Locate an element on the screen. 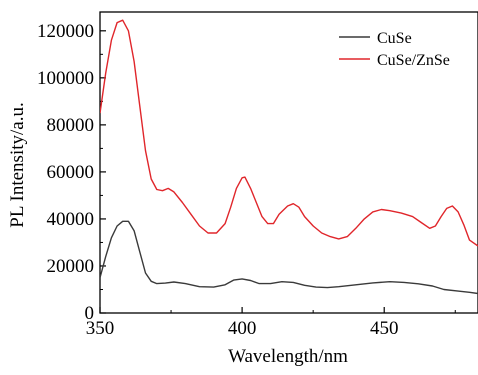 This screenshot has width=478, height=375. y-tick-label: 100000 is located at coordinates (65, 78).